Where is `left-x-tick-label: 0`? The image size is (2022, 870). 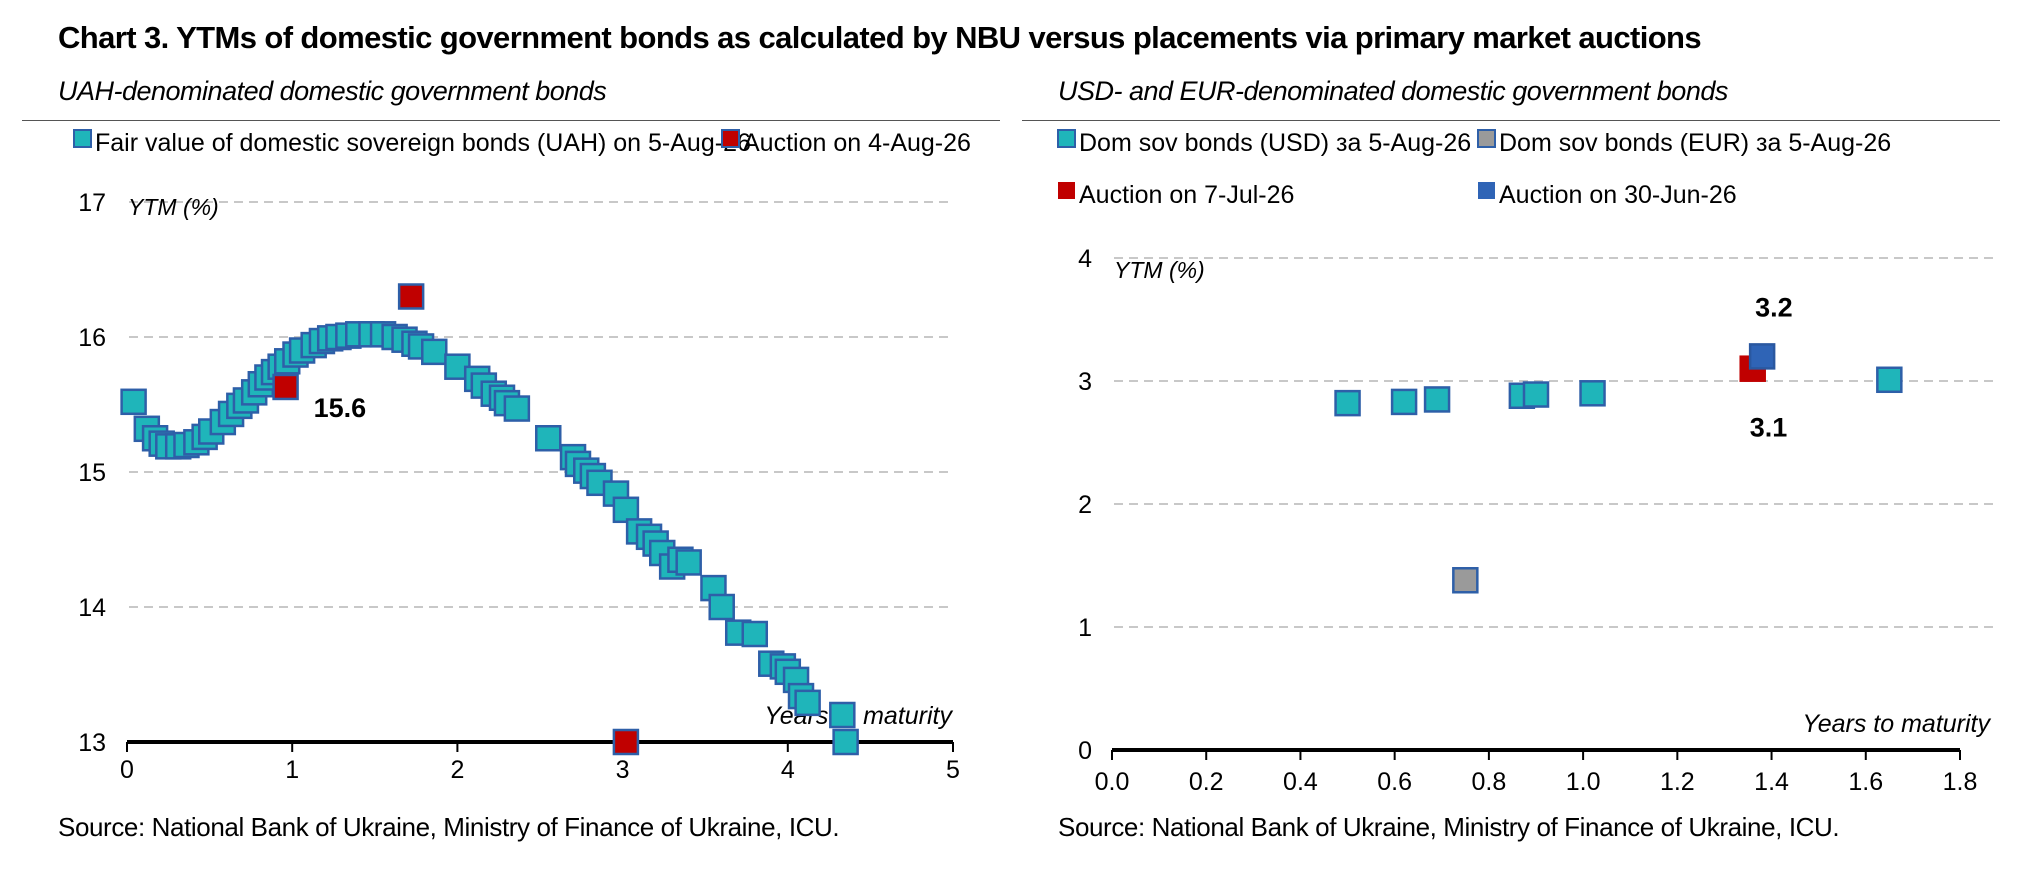
left-x-tick-label: 0 is located at coordinates (127, 770).